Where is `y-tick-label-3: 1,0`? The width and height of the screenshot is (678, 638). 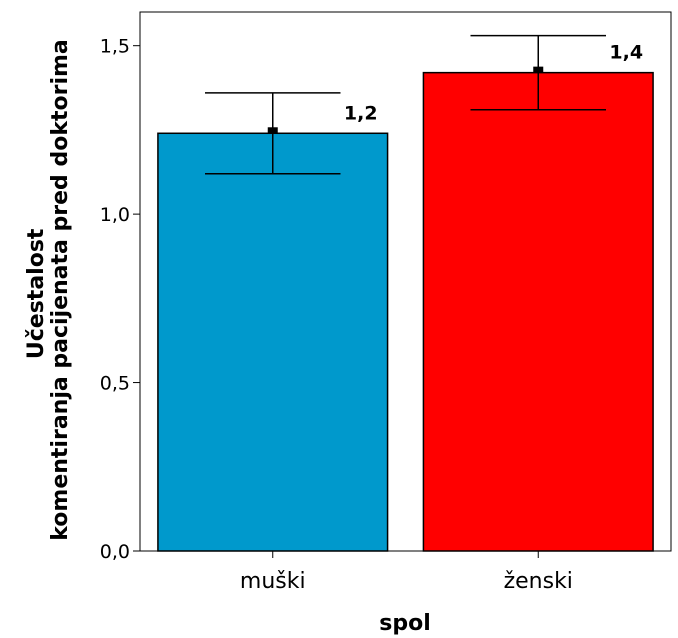
y-tick-label-3: 1,0 is located at coordinates (115, 215).